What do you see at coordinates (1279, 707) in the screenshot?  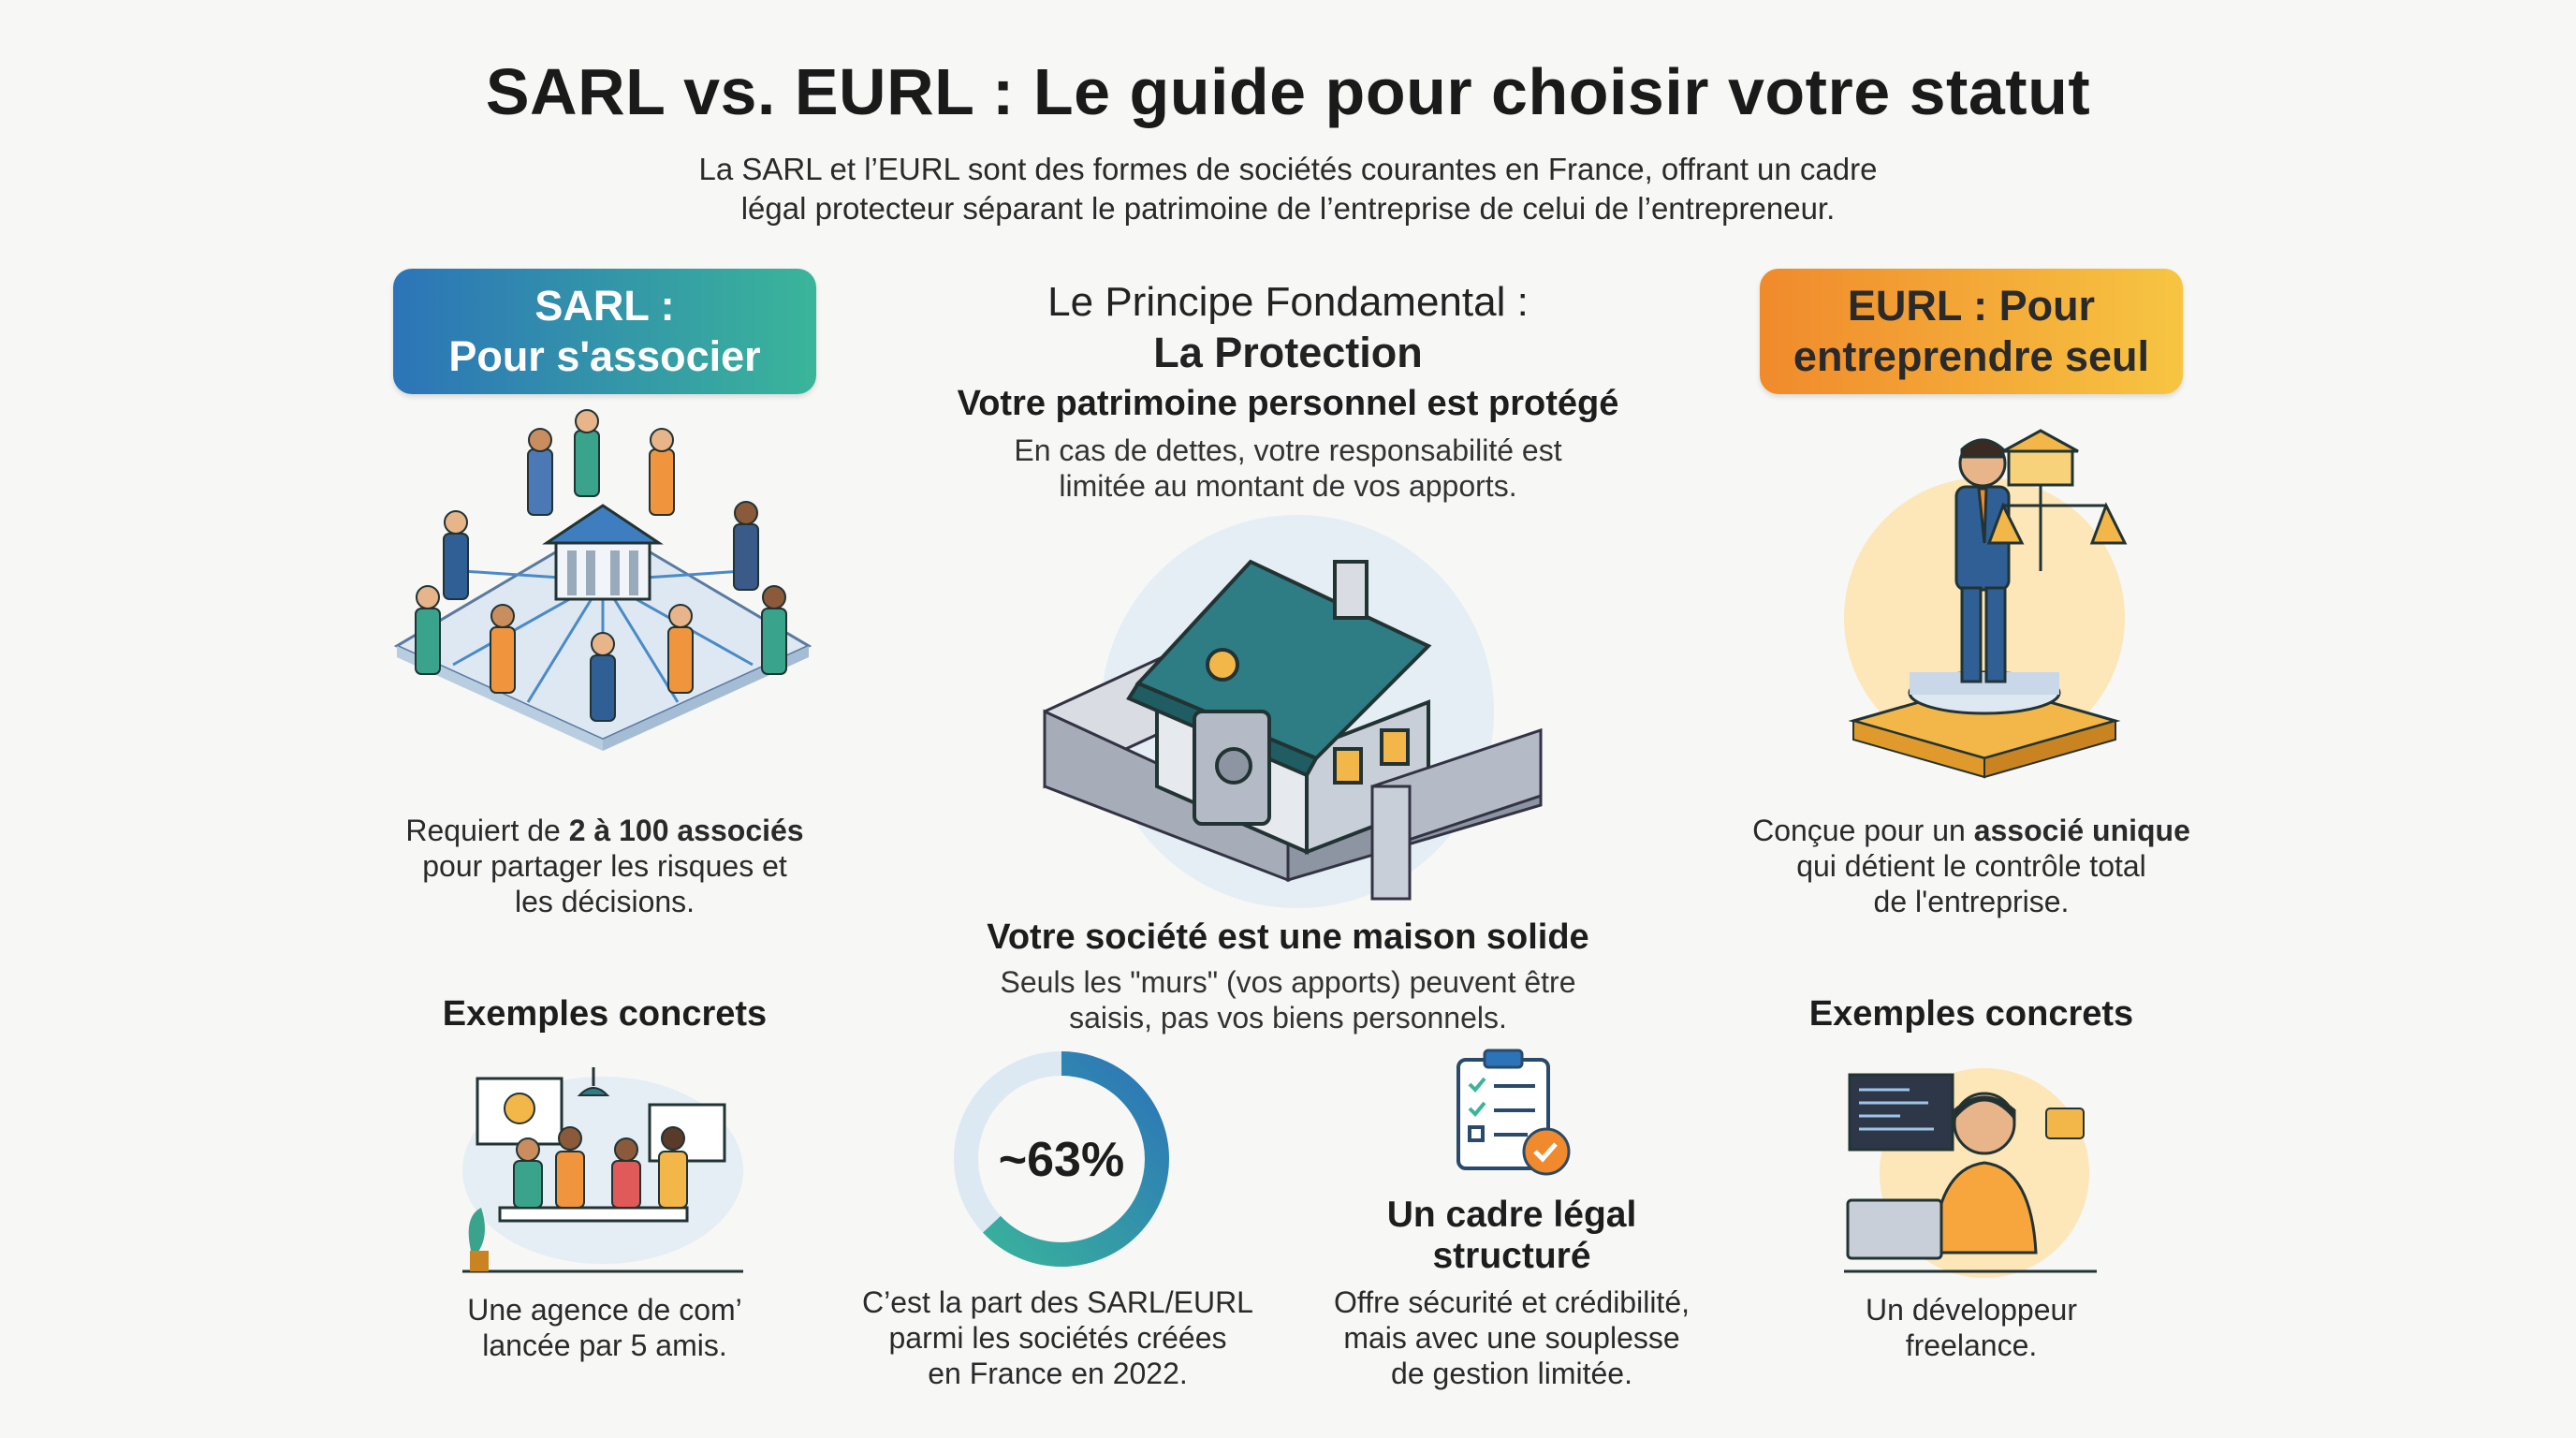 I see `house-icon` at bounding box center [1279, 707].